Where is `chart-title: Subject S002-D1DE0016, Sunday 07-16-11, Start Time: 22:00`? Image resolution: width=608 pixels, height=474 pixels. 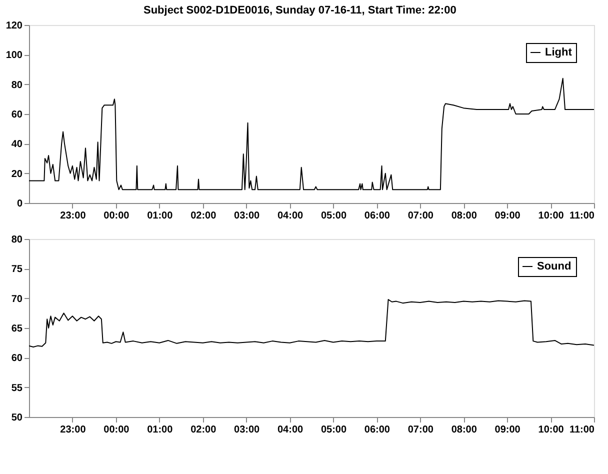
chart-title: Subject S002-D1DE0016, Sunday 07-16-11, Start Time: 22:00 is located at coordinates (299, 10).